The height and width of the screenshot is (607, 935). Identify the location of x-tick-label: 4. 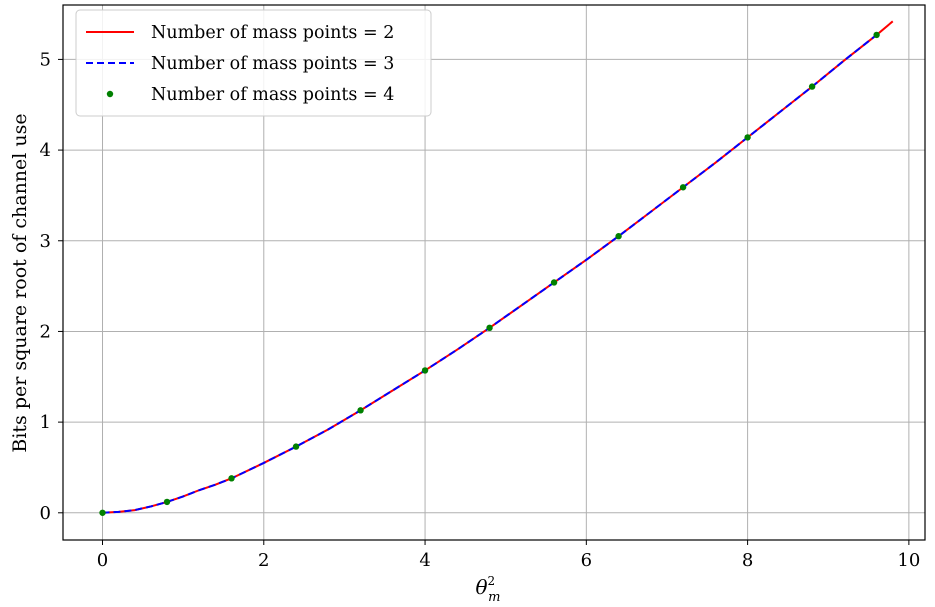
(424, 560).